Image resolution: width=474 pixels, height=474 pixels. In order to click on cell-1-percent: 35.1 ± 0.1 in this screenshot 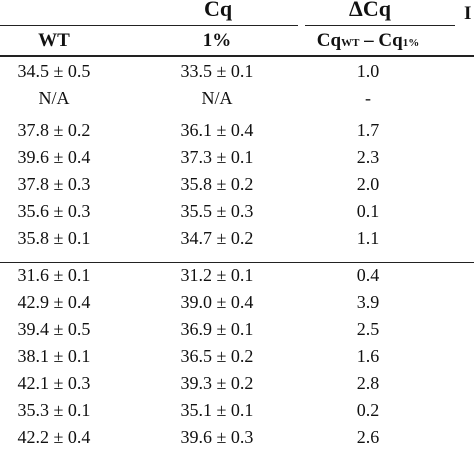, I will do `click(217, 410)`.